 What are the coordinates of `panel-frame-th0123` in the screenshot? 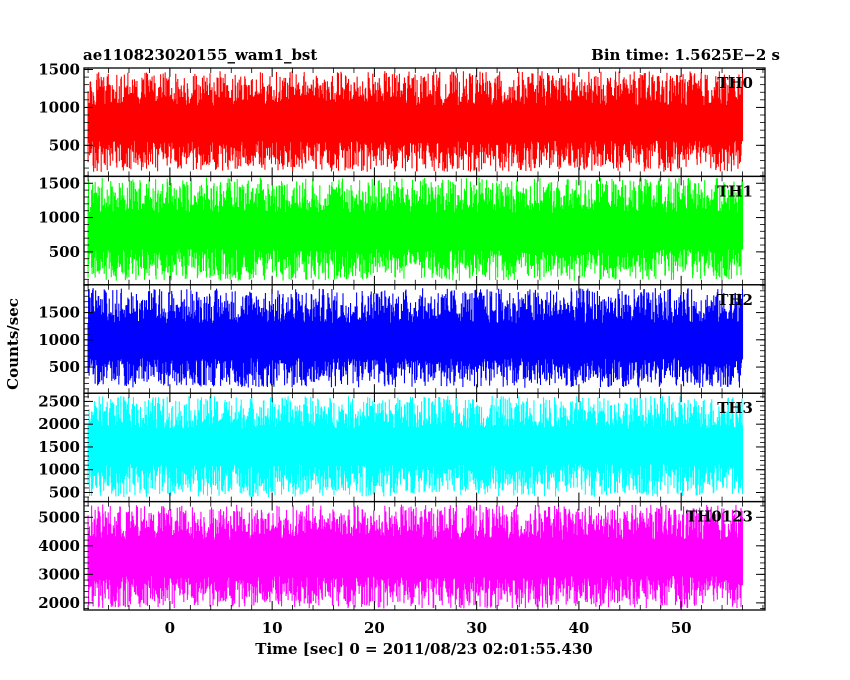 It's located at (424, 555).